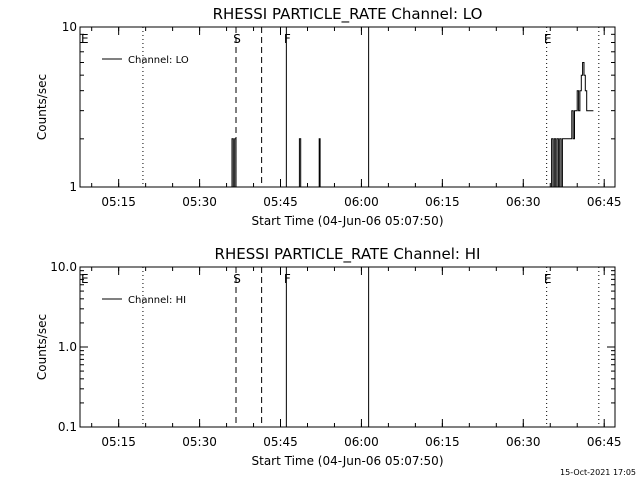  I want to click on y-tick-label: 0.1, so click(67, 427).